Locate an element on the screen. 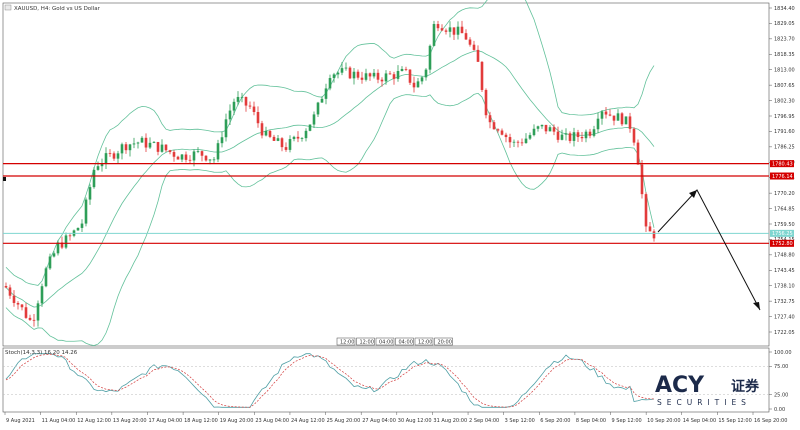  price-tick-label: 1791.60 is located at coordinates (784, 132).